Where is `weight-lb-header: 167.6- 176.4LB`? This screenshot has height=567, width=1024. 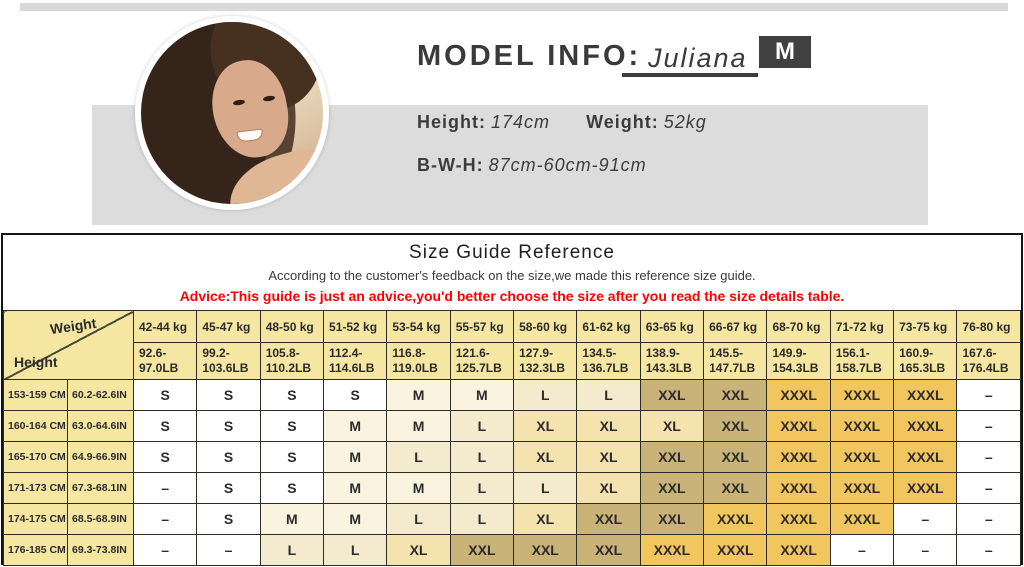
weight-lb-header: 167.6- 176.4LB is located at coordinates (988, 361).